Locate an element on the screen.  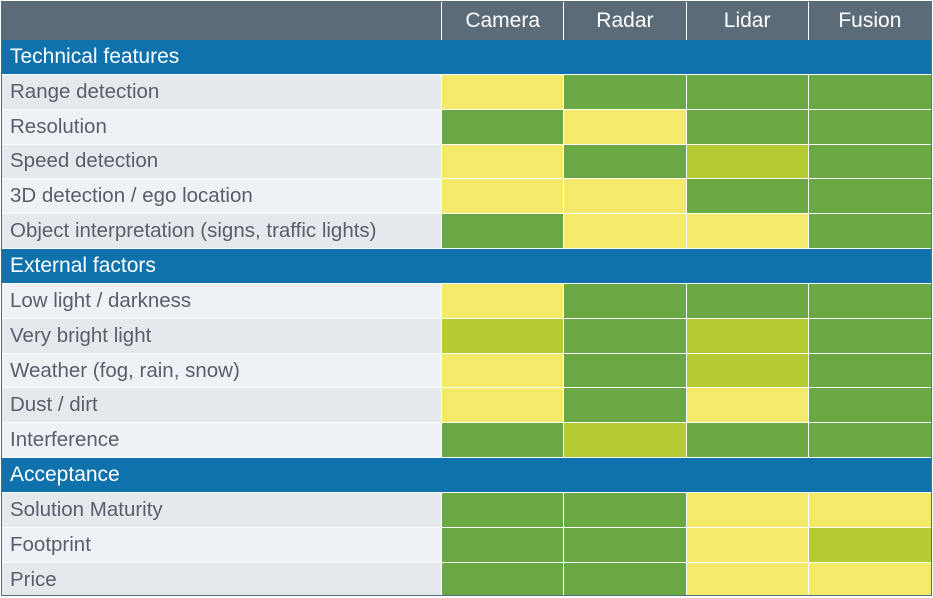
table-row: Footprint is located at coordinates (466, 545).